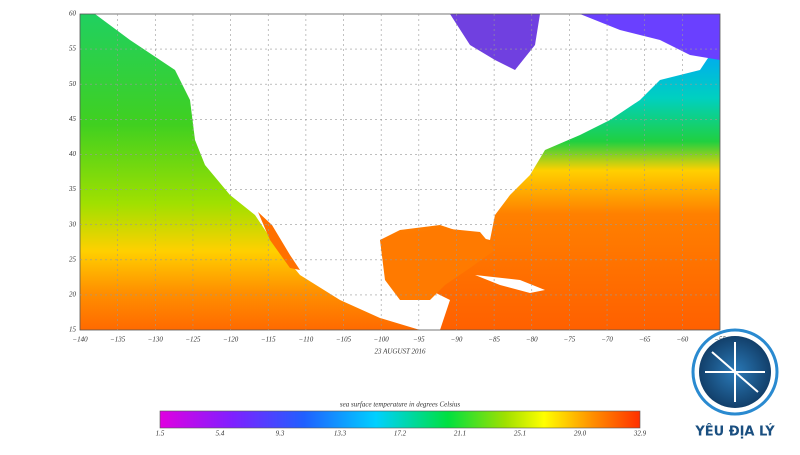 This screenshot has width=800, height=455. I want to click on legend-tick-label: 17.2, so click(400, 434).